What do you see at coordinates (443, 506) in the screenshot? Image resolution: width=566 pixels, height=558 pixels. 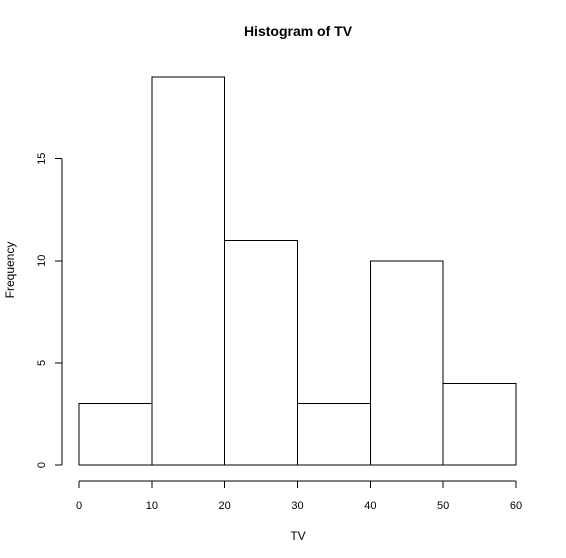 I see `x-tick-label-5: 50` at bounding box center [443, 506].